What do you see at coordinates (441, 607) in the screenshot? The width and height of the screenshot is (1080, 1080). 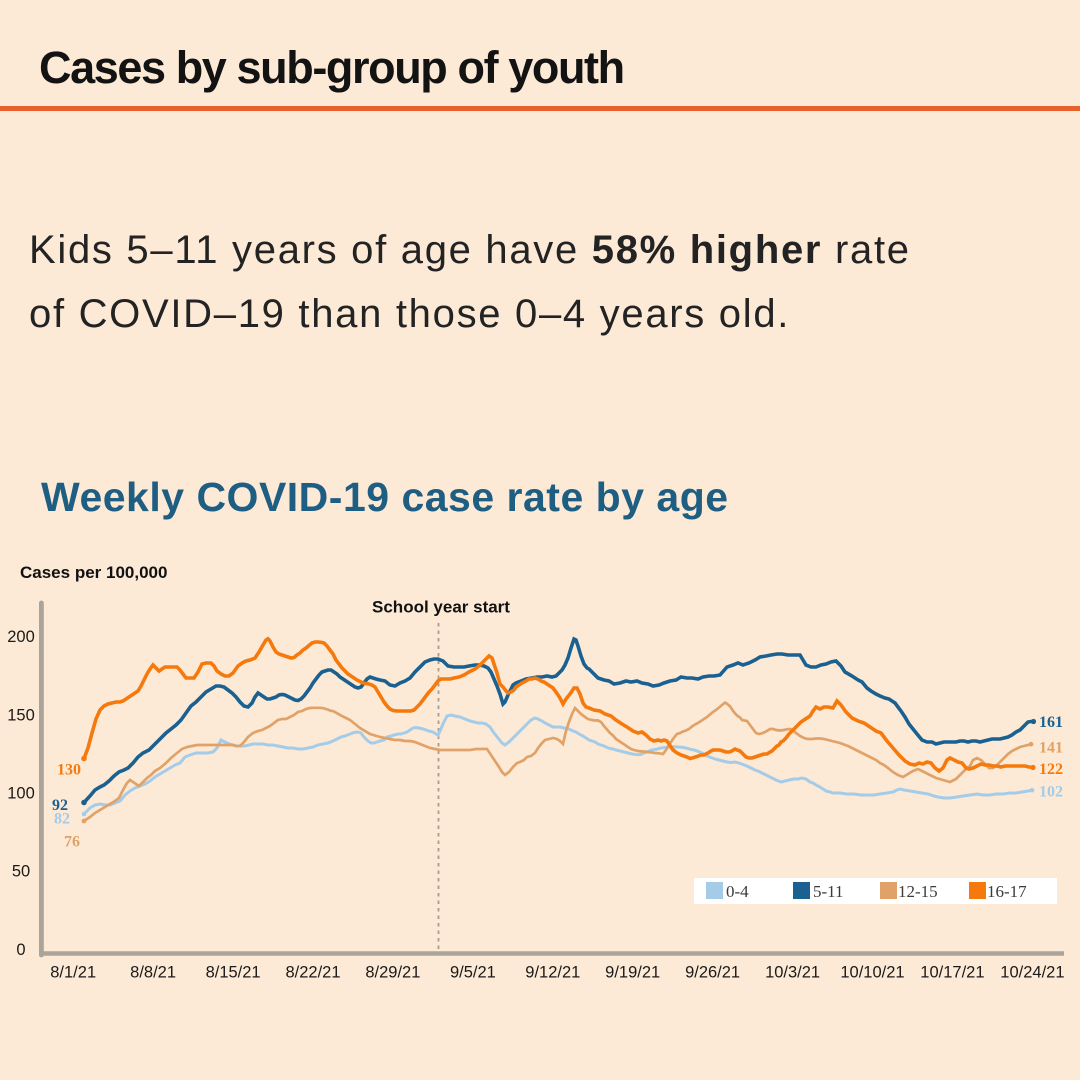 I see `svg-text: School year start` at bounding box center [441, 607].